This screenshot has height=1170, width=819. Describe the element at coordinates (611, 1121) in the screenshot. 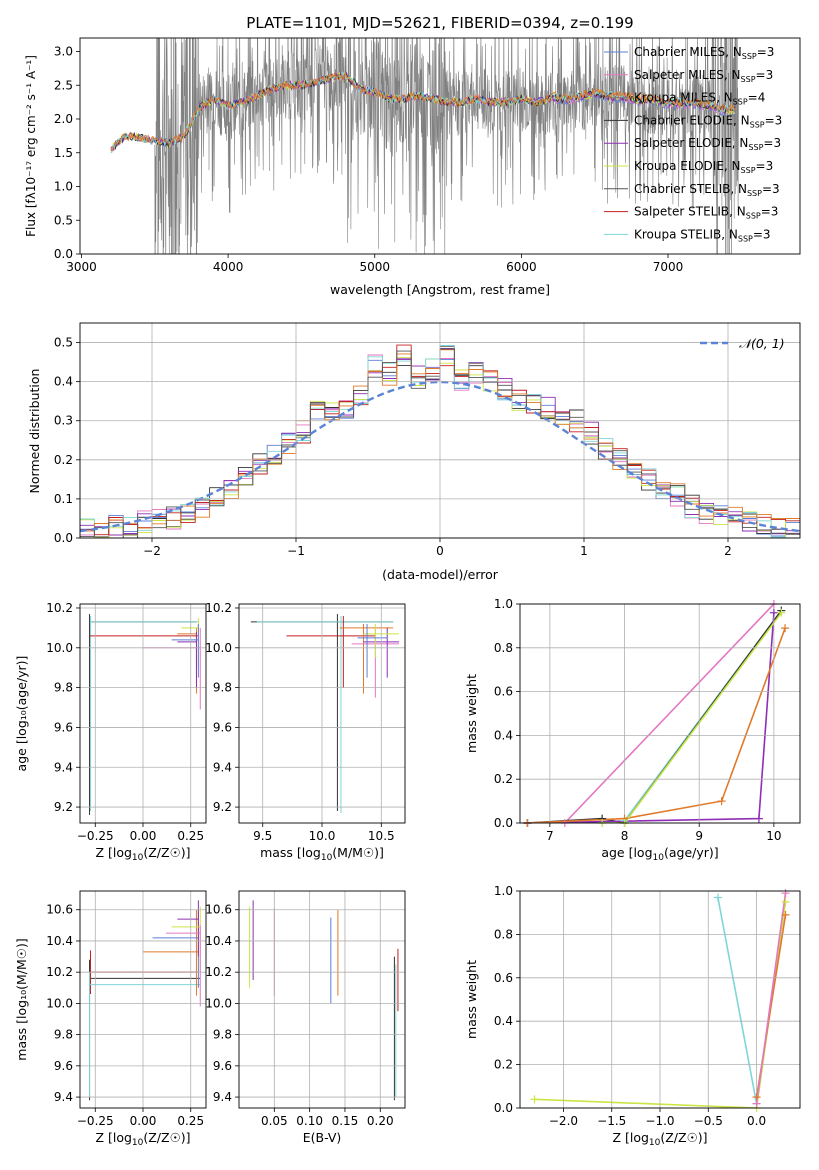

I see `x-tick-label: −1.5` at that location.